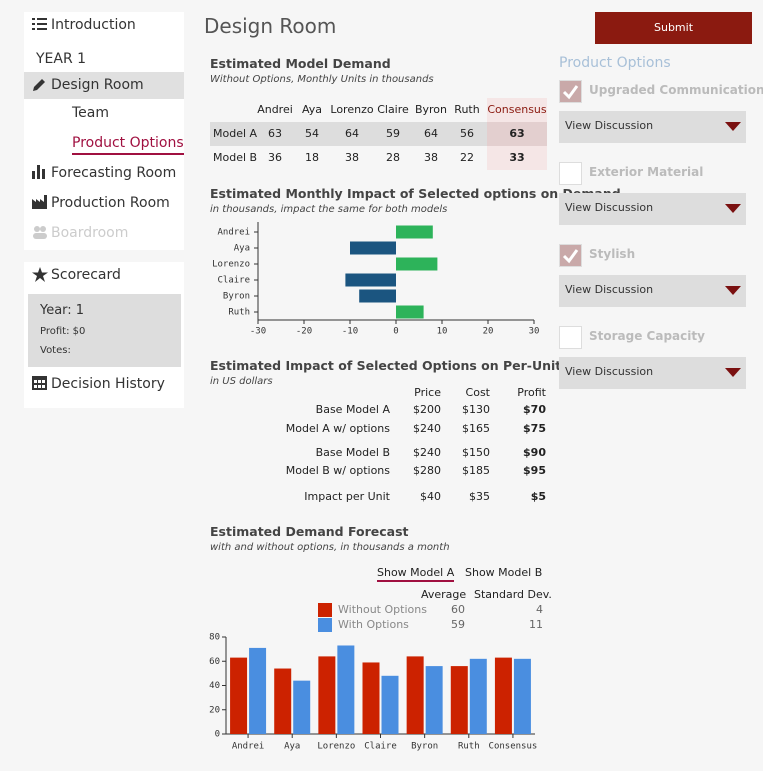  What do you see at coordinates (352, 452) in the screenshot?
I see `row-label: Base Model B` at bounding box center [352, 452].